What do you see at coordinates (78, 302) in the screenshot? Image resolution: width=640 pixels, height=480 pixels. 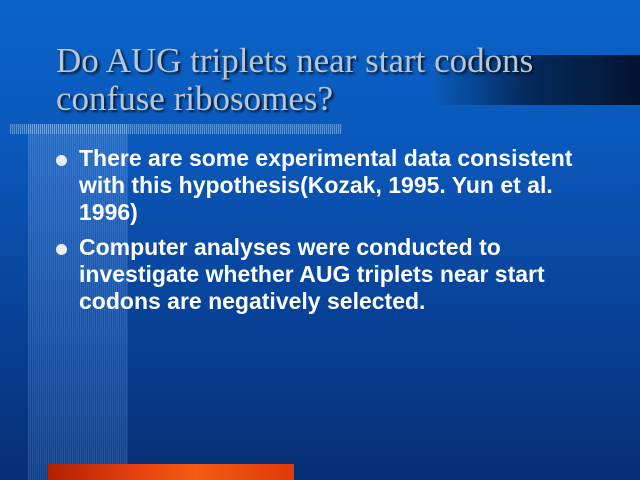 I see `left-decorative-band` at bounding box center [78, 302].